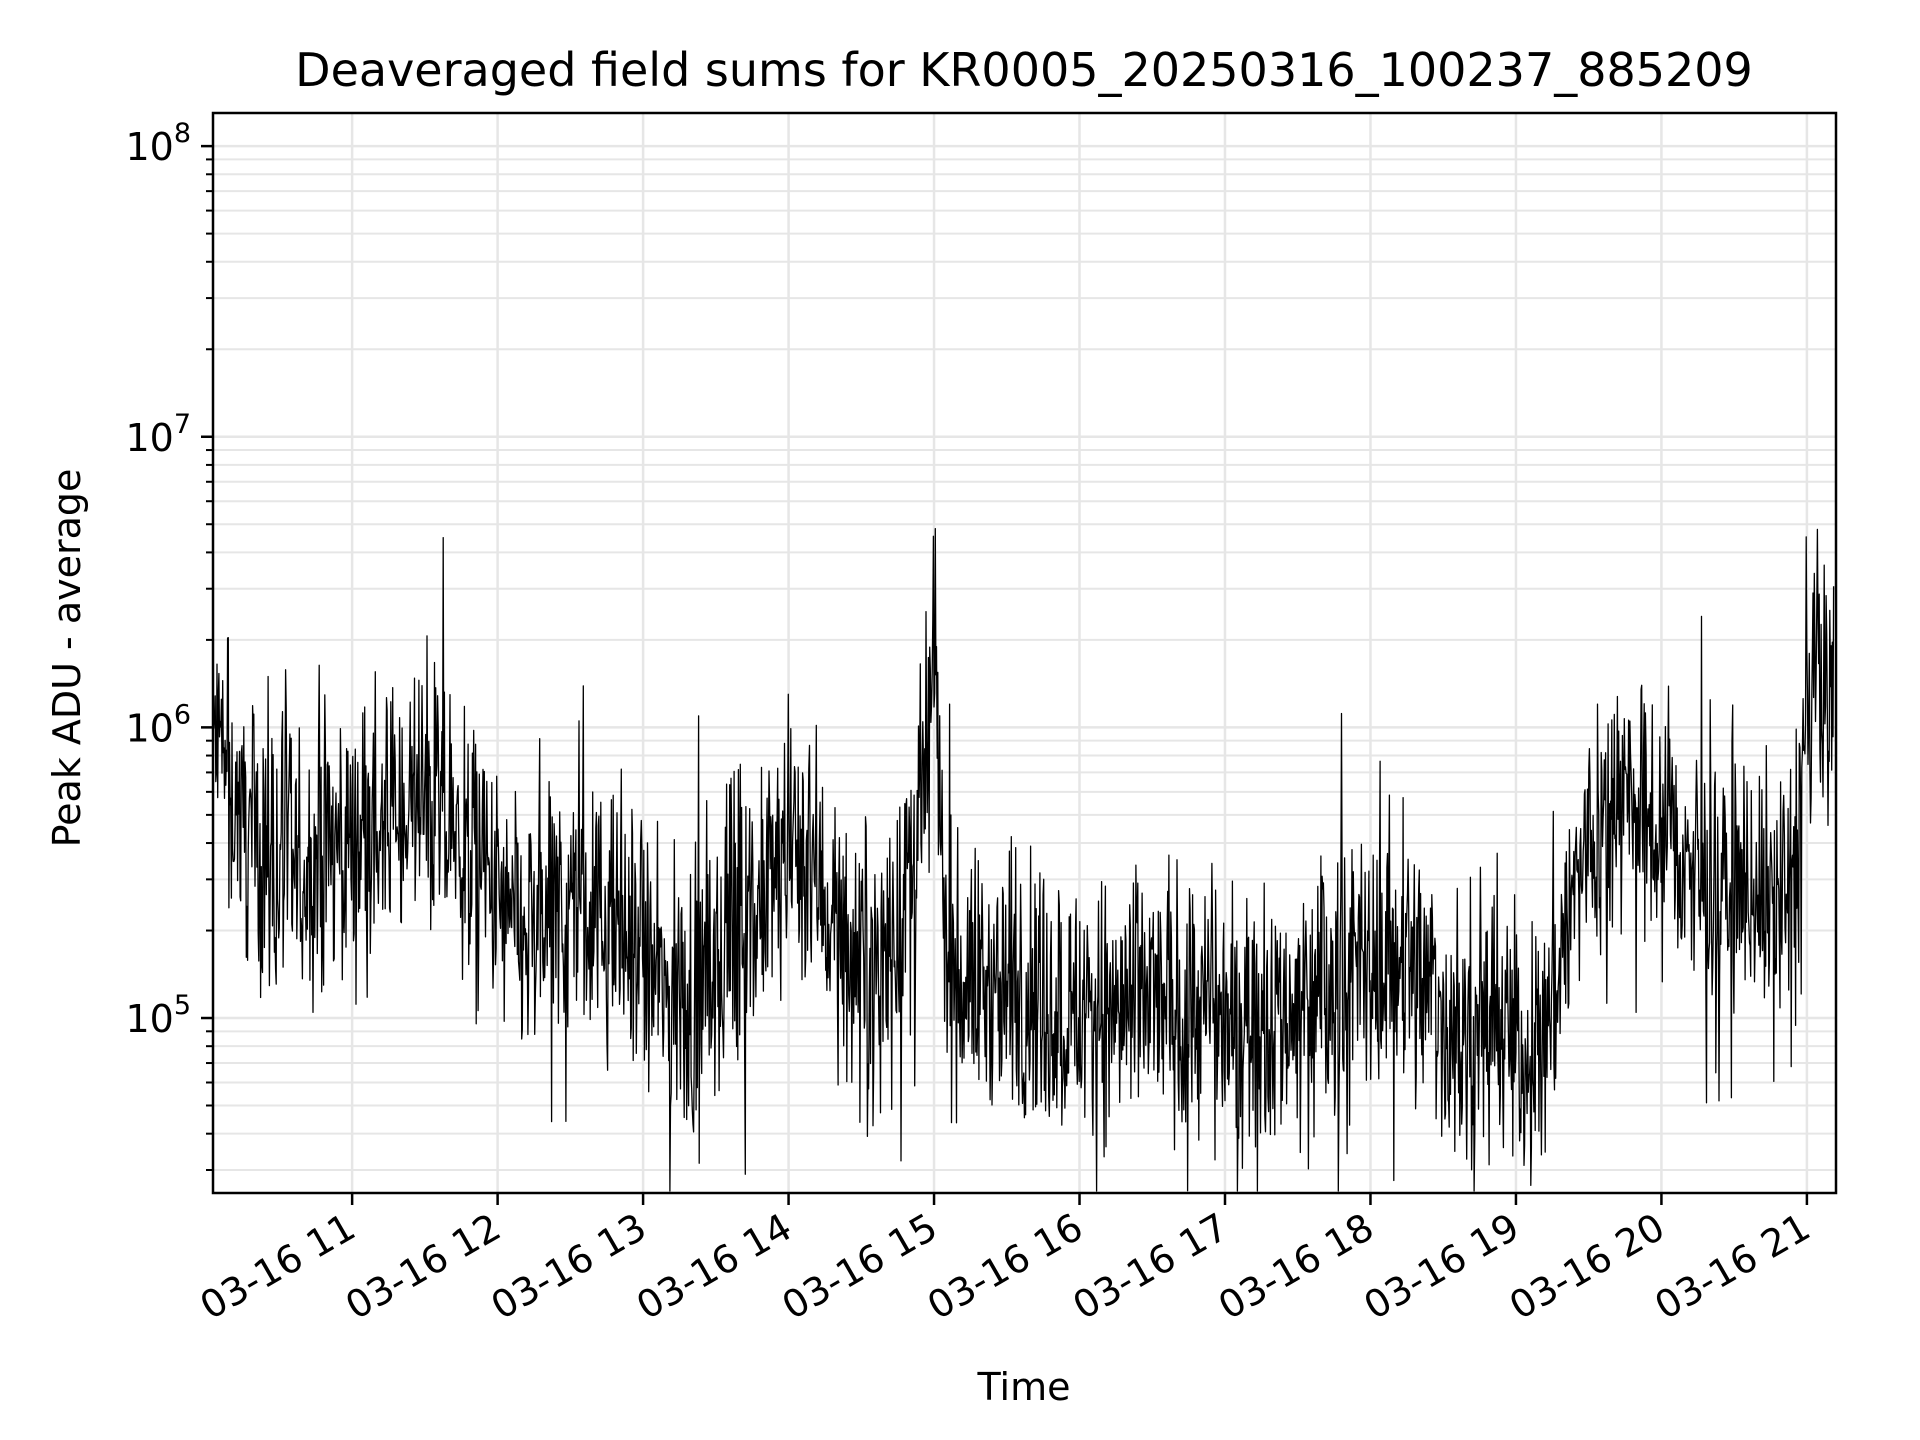 Image resolution: width=1920 pixels, height=1440 pixels. What do you see at coordinates (1296, 1267) in the screenshot?
I see `x-tick-label: 03-16 18` at bounding box center [1296, 1267].